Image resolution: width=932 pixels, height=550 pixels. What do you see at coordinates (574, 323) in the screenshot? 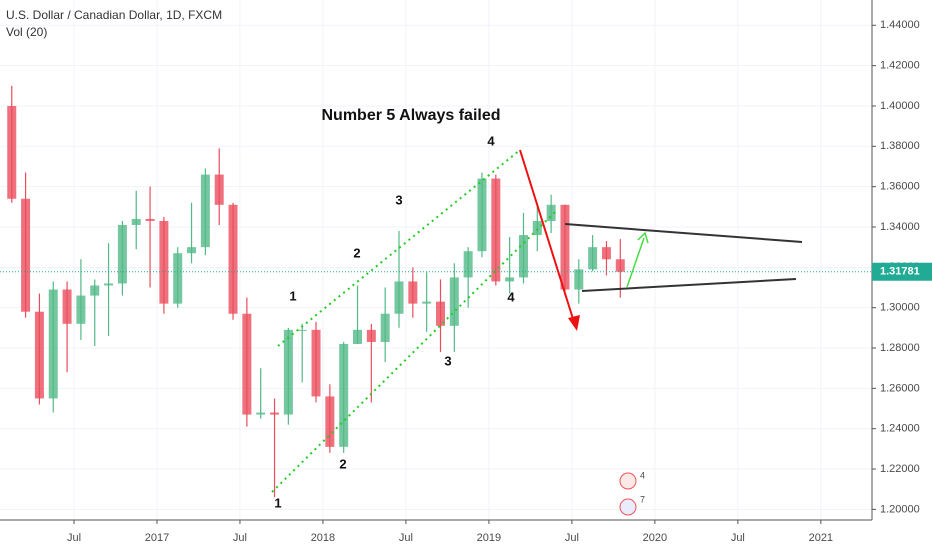
I see `red-arrow-head` at bounding box center [574, 323].